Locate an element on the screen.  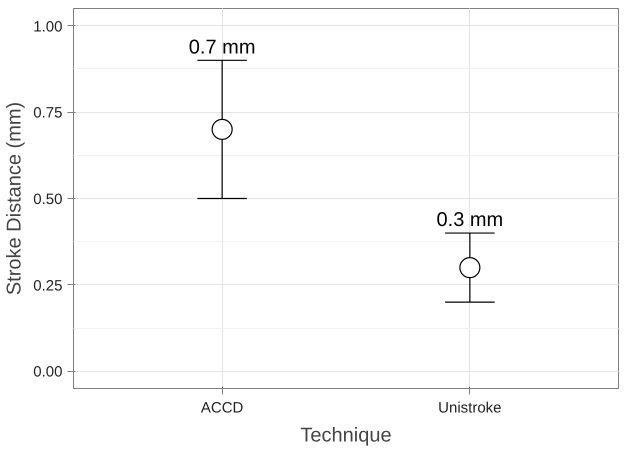
data-label: 0.7 mm is located at coordinates (222, 47).